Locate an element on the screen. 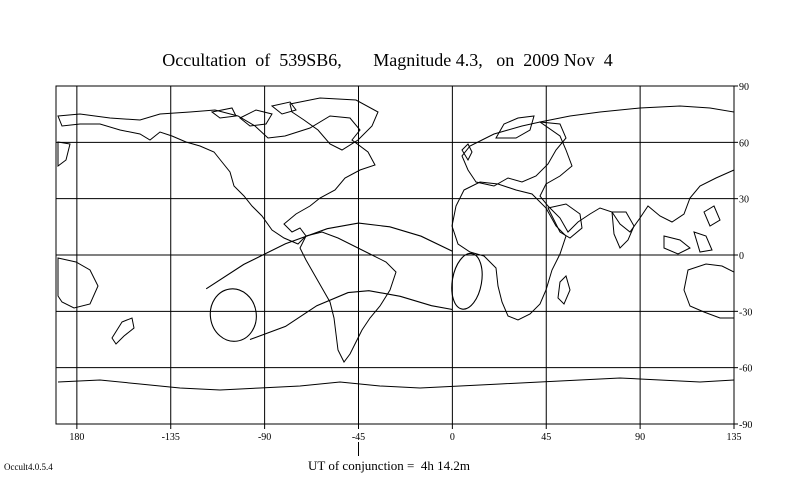 The height and width of the screenshot is (484, 808). land-arctic-islands is located at coordinates (253, 114).